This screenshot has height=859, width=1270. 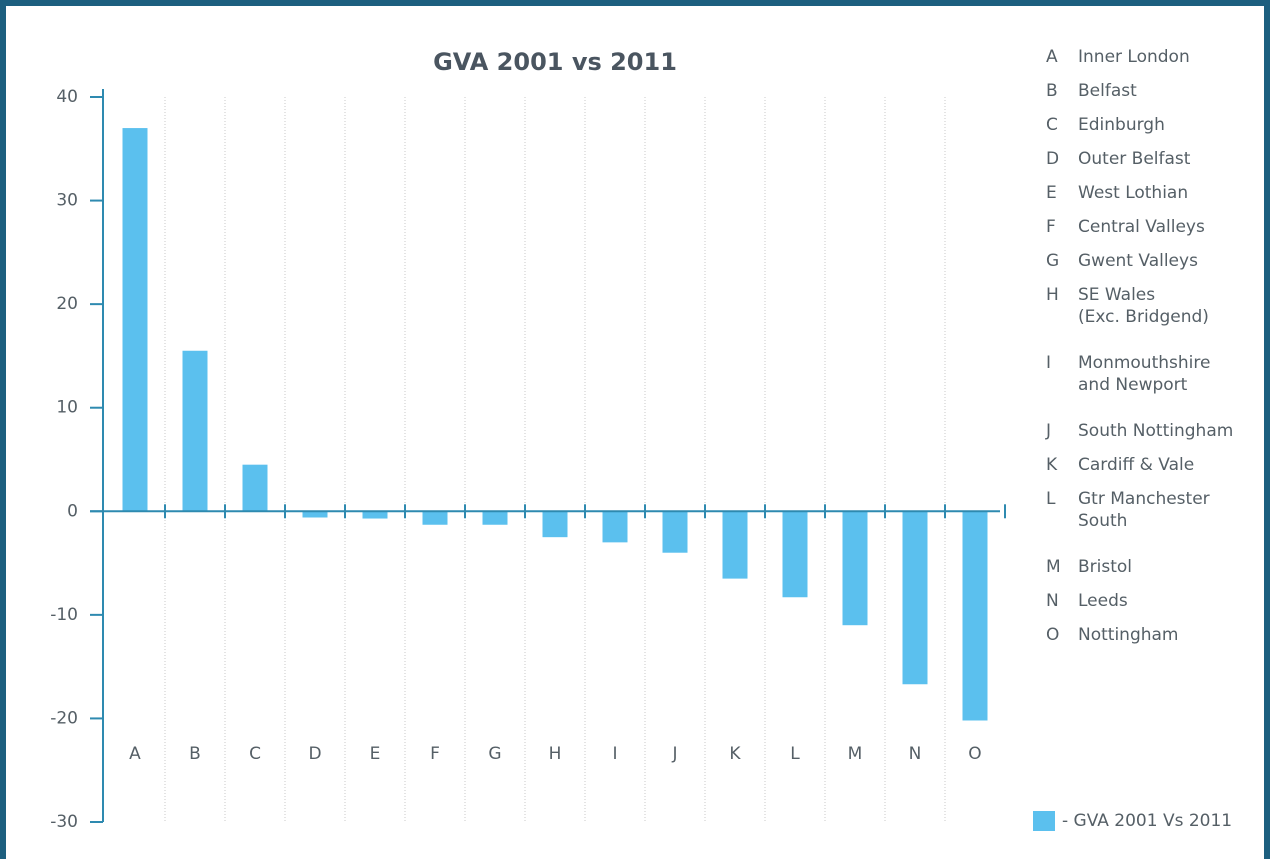 I want to click on legend-swatch, so click(x=1044, y=821).